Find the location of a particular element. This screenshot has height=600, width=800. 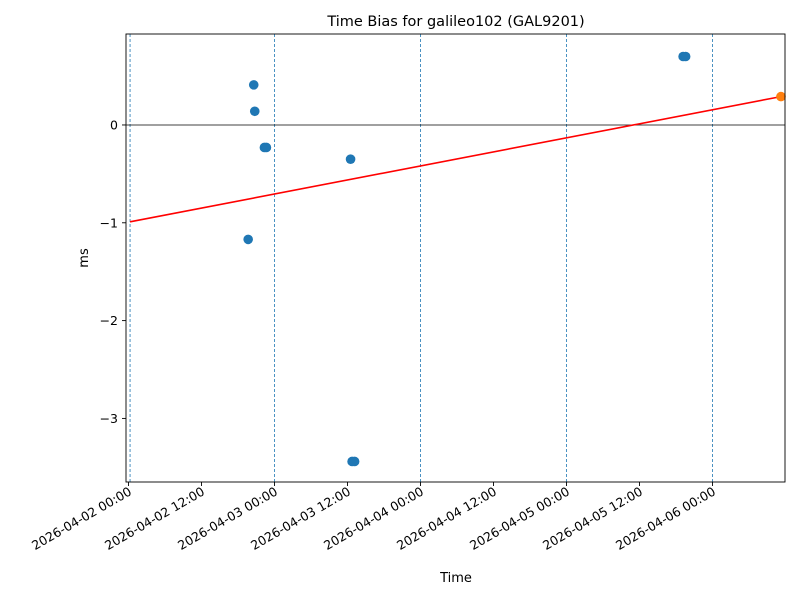

y-tick-label-1: −1 is located at coordinates (109, 222).